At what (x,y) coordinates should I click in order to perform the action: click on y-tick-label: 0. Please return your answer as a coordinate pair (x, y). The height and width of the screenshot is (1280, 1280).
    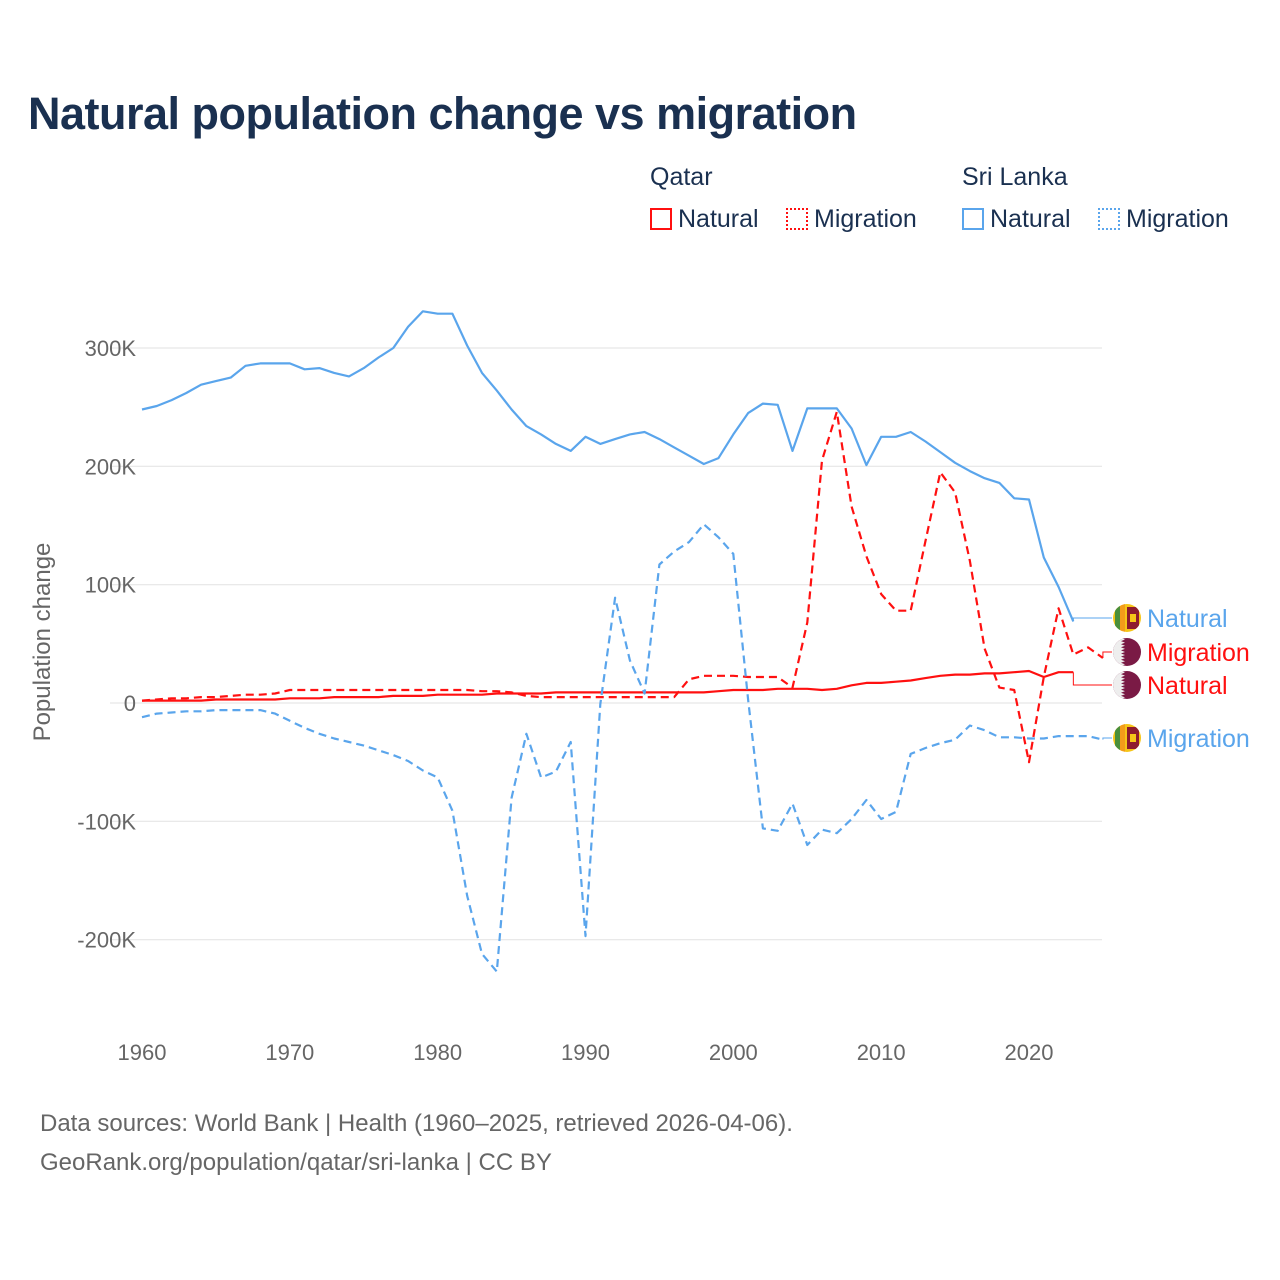
    Looking at the image, I should click on (130, 703).